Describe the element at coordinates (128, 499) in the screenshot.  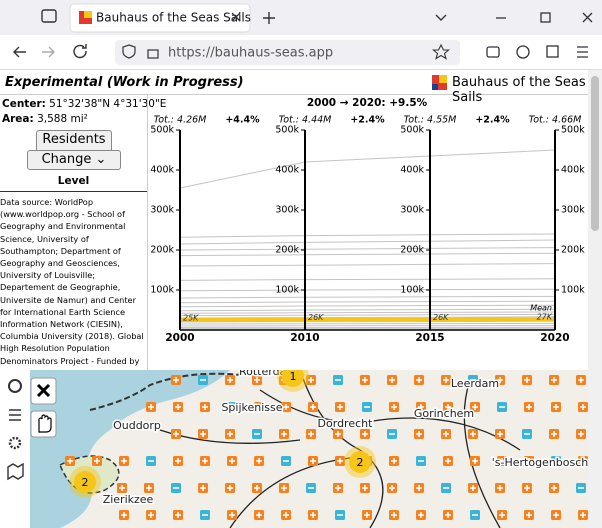
I see `place-name: Zierikzee` at that location.